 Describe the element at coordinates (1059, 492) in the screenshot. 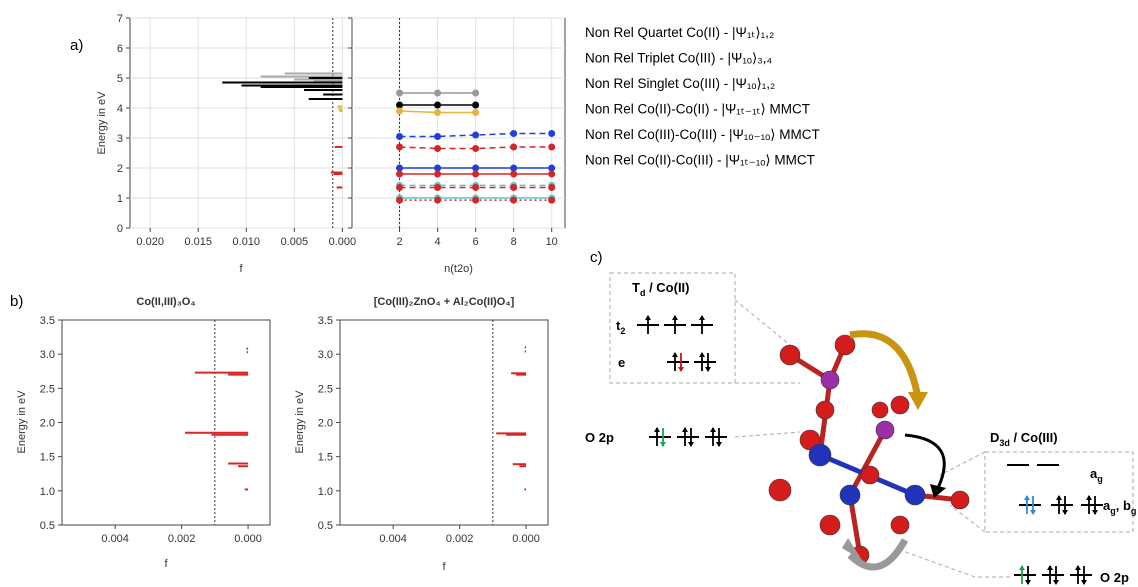

I see `box` at that location.